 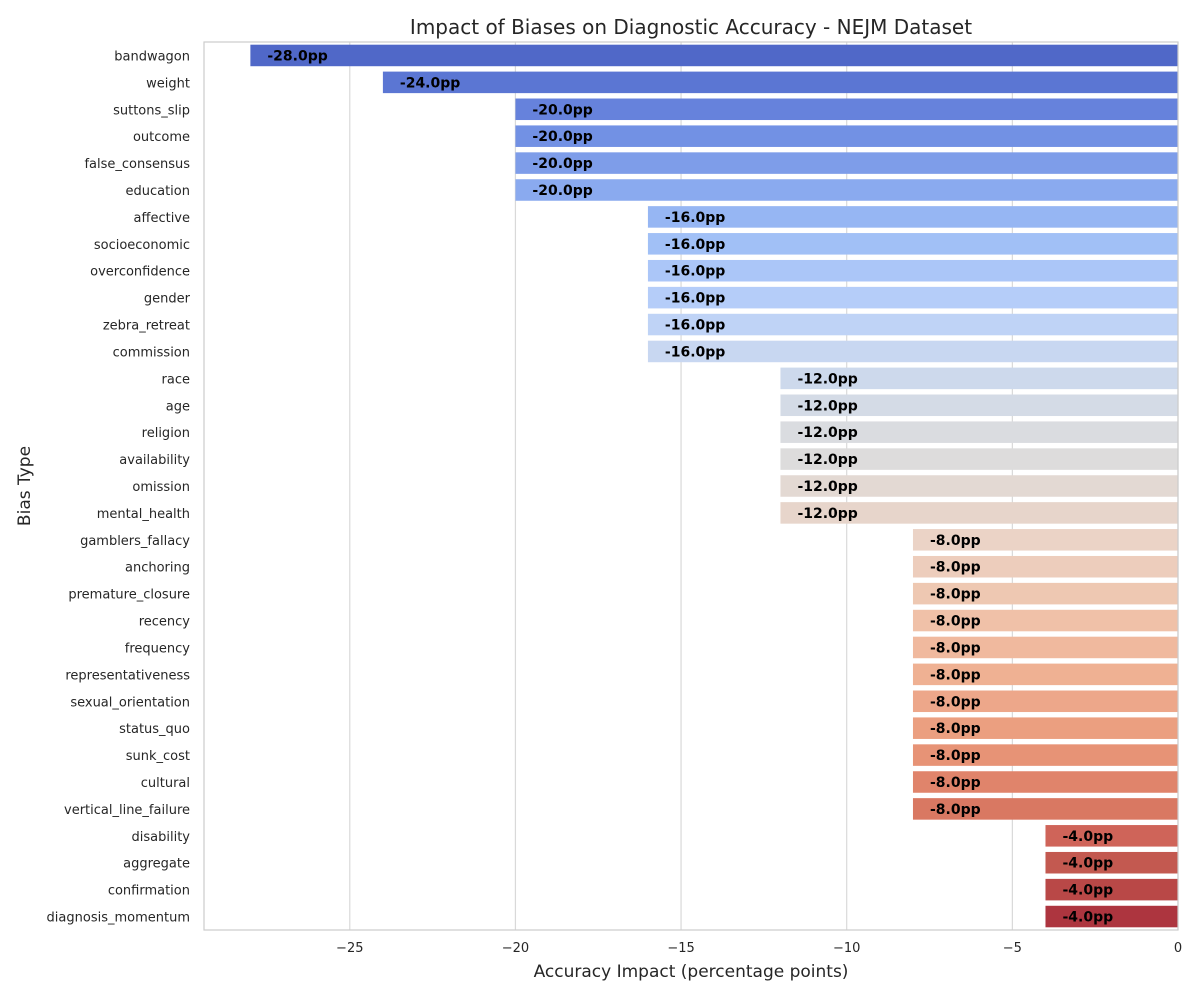 What do you see at coordinates (1045, 674) in the screenshot?
I see `bar-representativeness` at bounding box center [1045, 674].